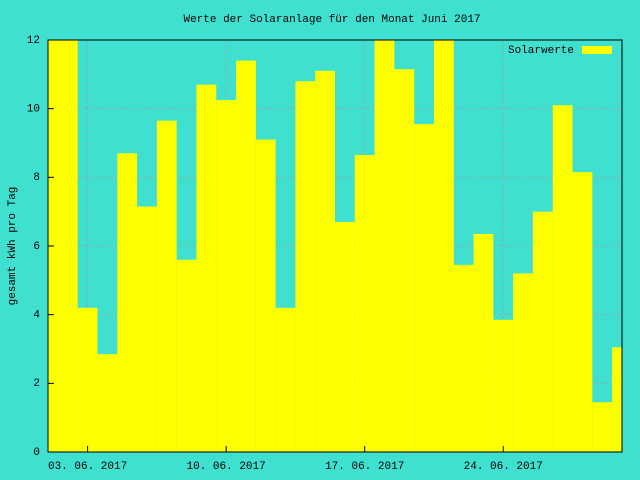 The height and width of the screenshot is (480, 640). I want to click on y-tick-label: 8, so click(36, 178).